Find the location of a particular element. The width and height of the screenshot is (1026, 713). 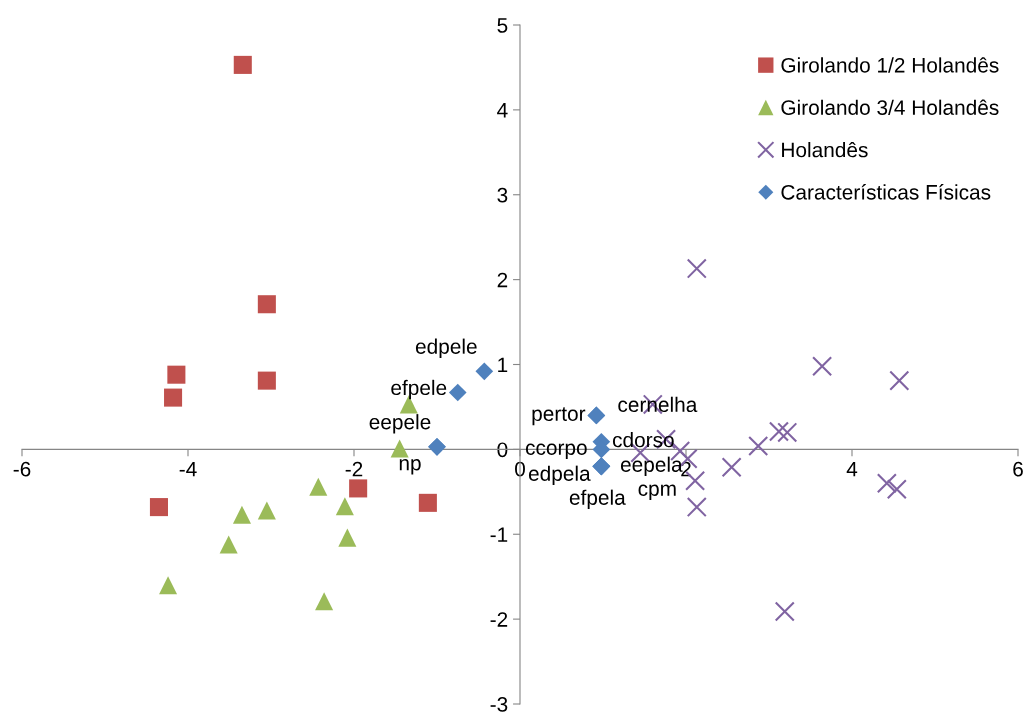

x-tick-label: 0 is located at coordinates (520, 469).